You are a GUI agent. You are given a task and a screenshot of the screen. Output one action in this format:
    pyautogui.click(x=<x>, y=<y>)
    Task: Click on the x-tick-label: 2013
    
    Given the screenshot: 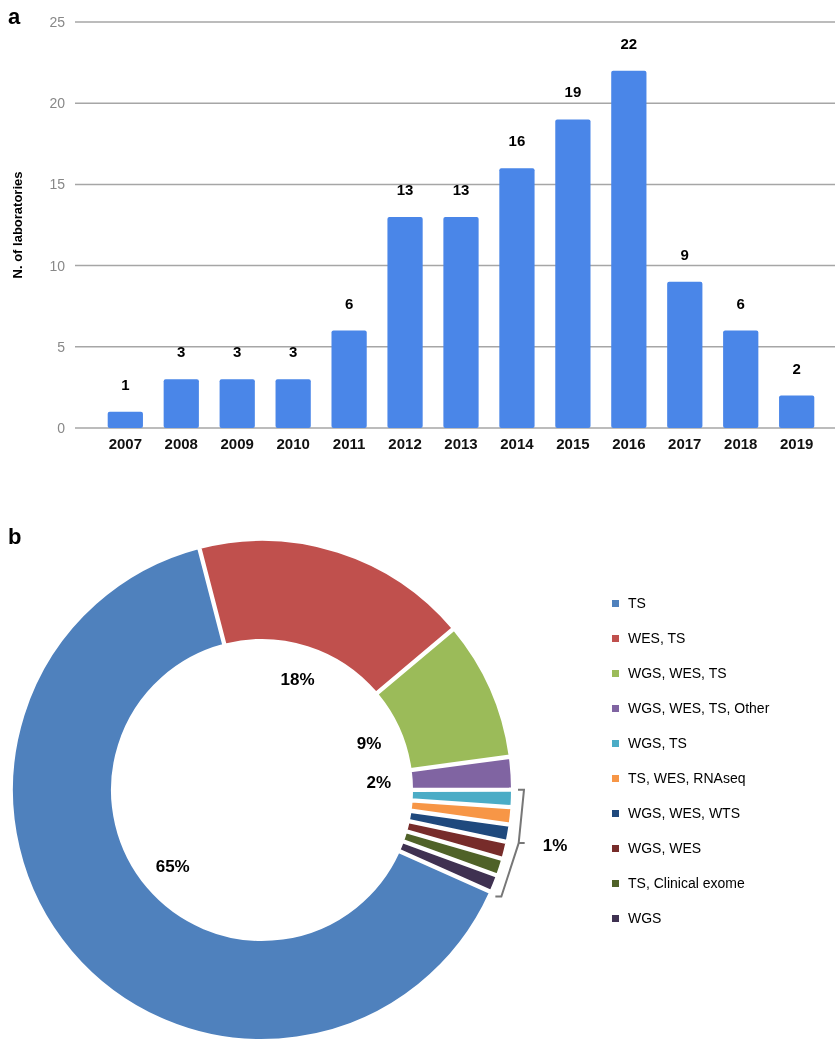 What is the action you would take?
    pyautogui.click(x=461, y=443)
    